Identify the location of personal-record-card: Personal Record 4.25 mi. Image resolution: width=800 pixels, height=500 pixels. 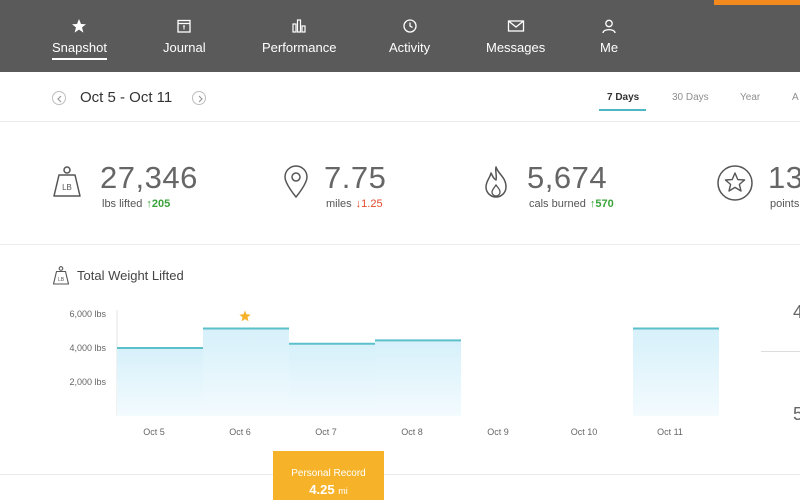
(328, 475).